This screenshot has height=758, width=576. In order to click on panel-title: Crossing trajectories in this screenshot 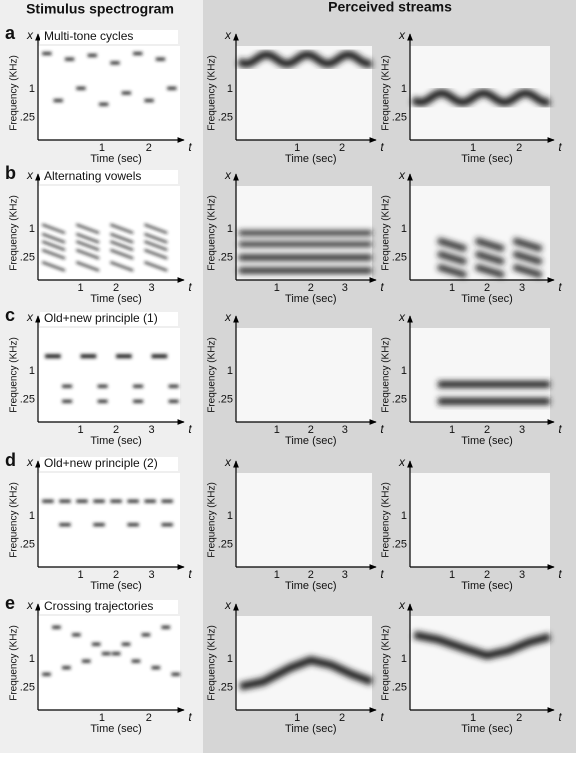, I will do `click(98, 606)`.